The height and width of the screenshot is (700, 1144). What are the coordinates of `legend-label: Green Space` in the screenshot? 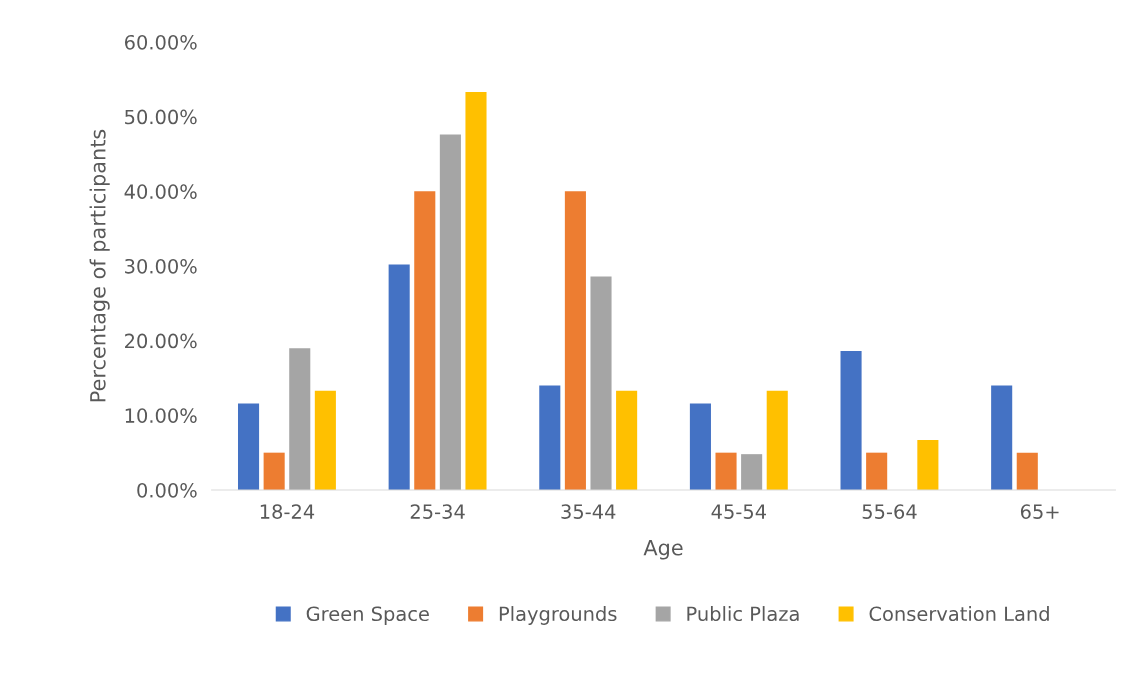 It's located at (367, 615).